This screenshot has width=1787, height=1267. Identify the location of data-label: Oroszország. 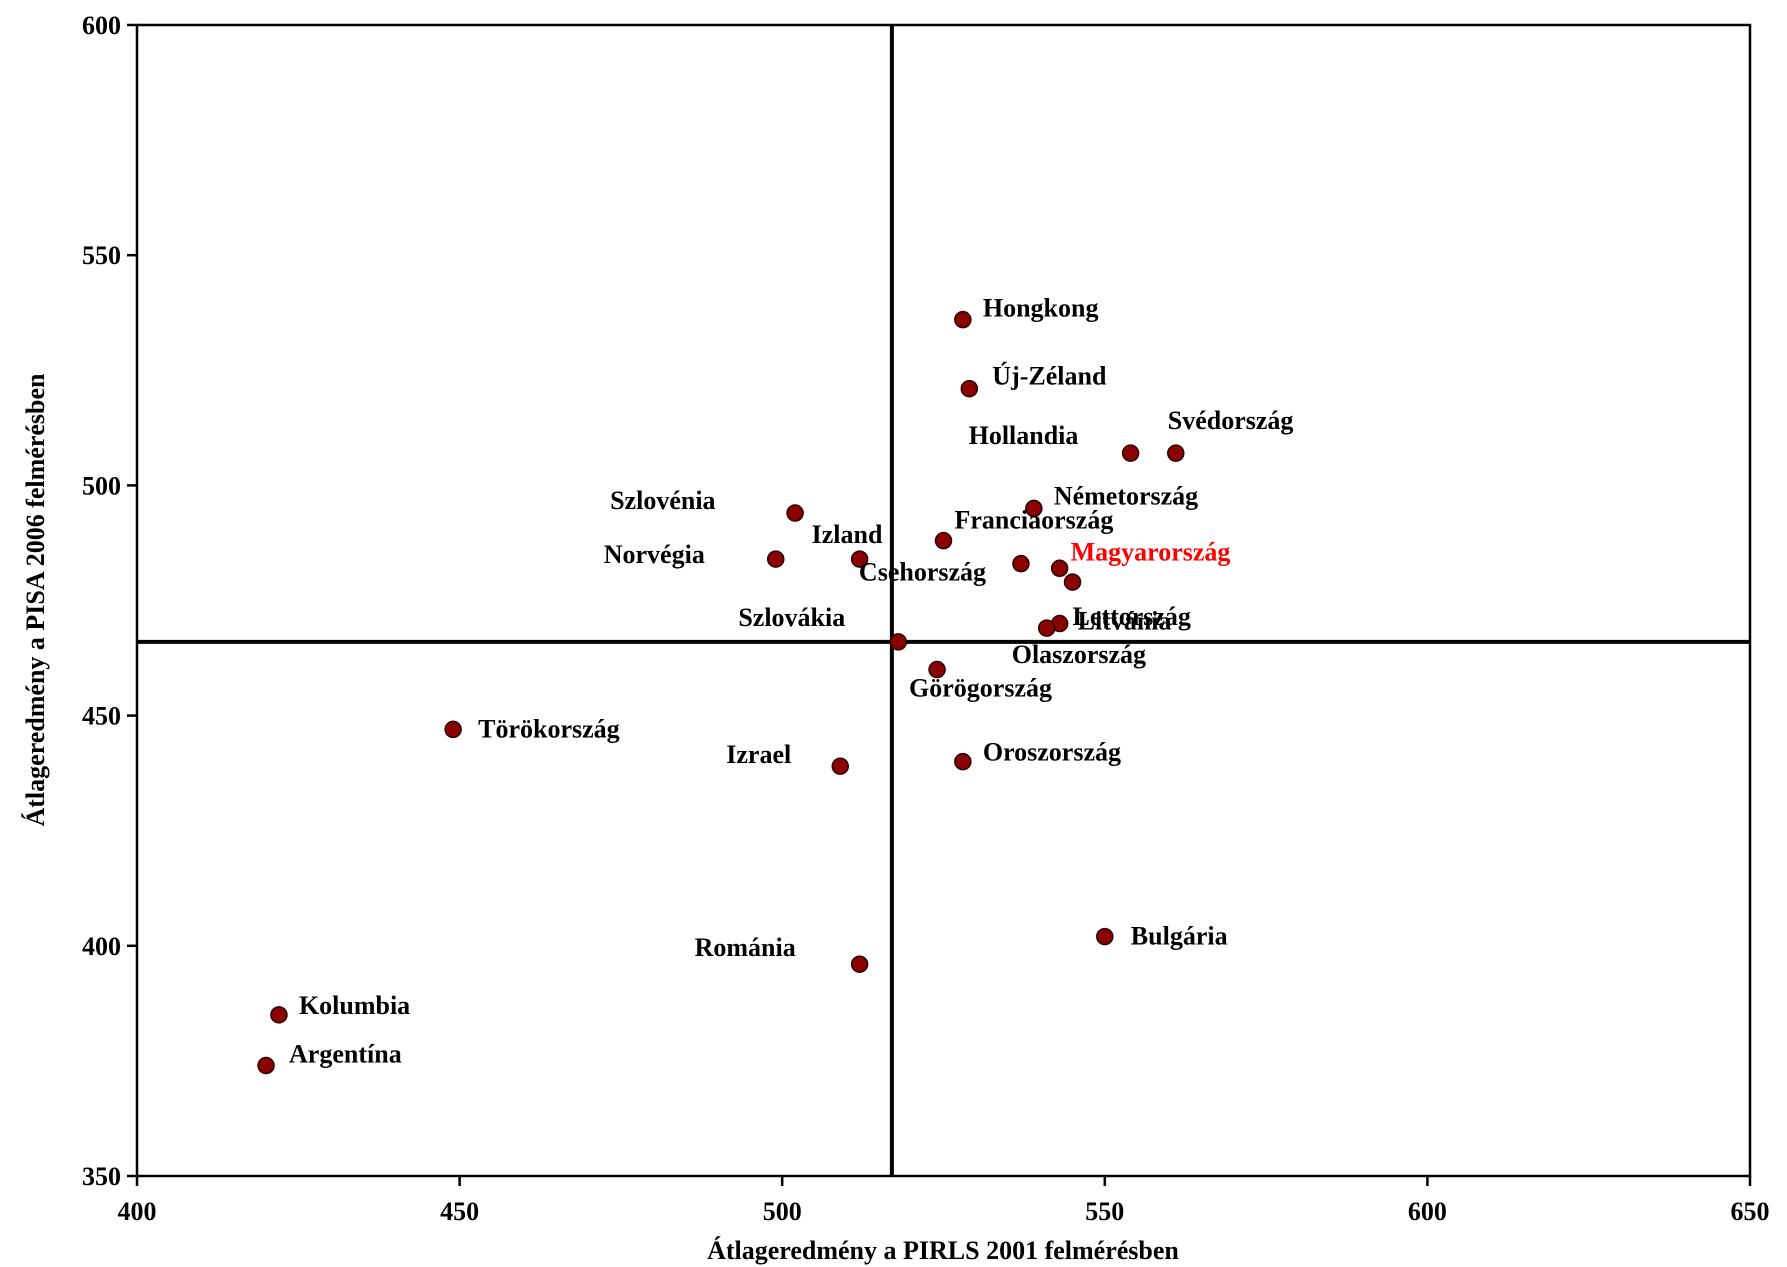
(1052, 752).